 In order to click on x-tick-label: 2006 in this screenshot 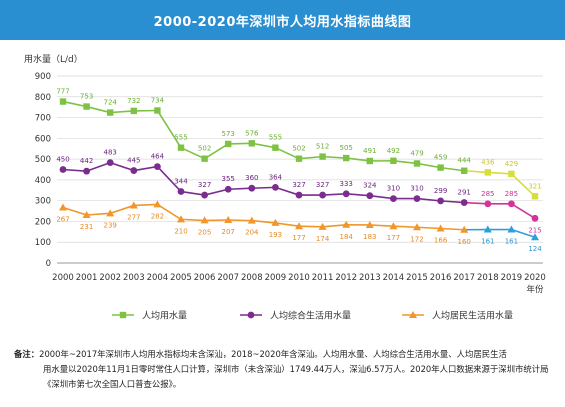, I will do `click(205, 278)`.